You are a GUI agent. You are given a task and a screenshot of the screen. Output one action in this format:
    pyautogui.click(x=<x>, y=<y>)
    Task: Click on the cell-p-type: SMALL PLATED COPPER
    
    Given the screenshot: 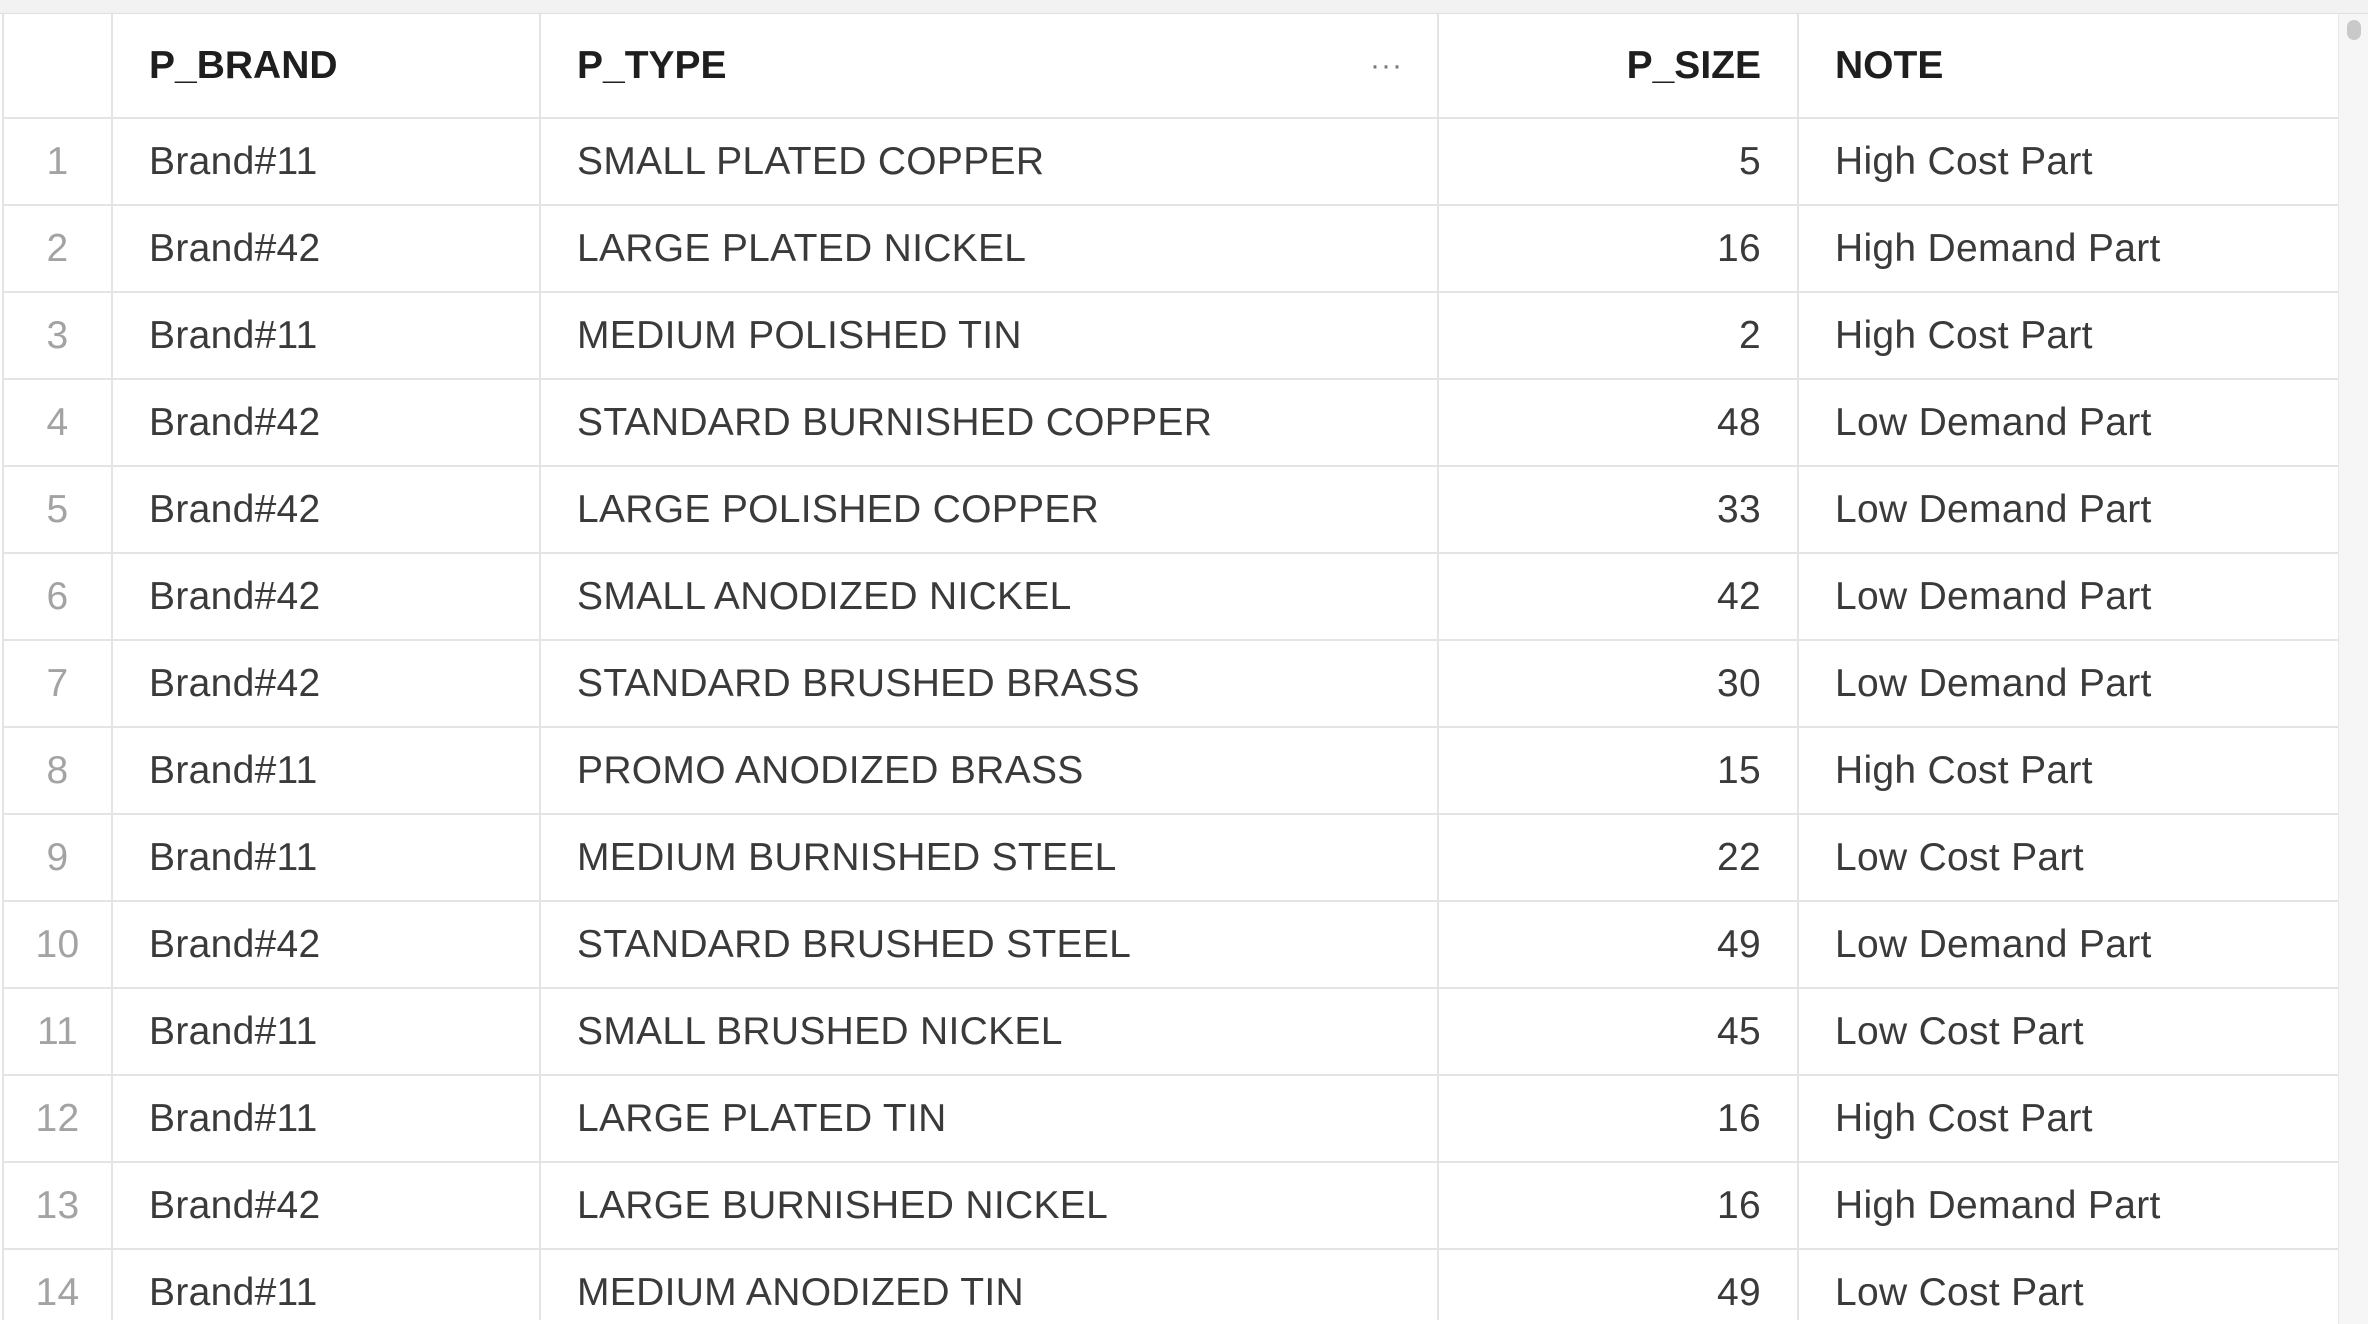 What is the action you would take?
    pyautogui.click(x=989, y=162)
    